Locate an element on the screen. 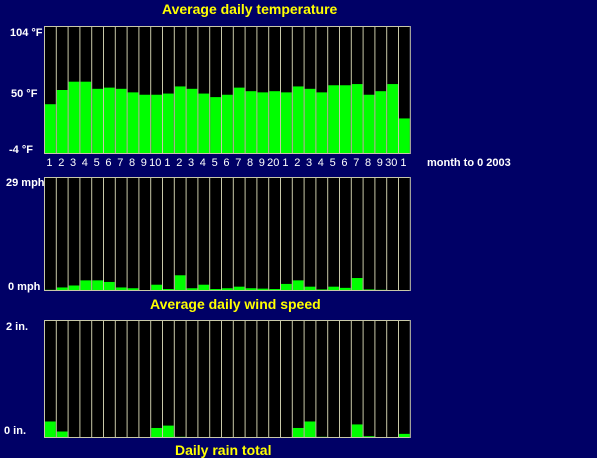  temperature-y-max-label: 104 °F is located at coordinates (26, 33).